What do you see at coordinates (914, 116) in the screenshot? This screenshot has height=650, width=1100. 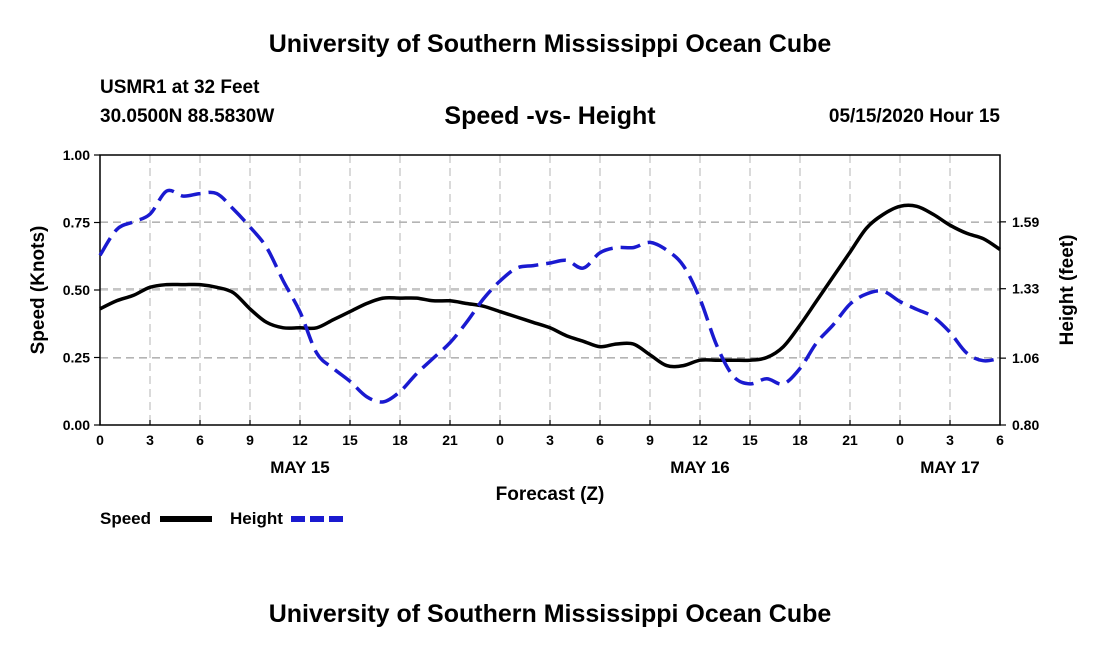 I see `forecast-datetime: 05/15/2020 Hour 15` at bounding box center [914, 116].